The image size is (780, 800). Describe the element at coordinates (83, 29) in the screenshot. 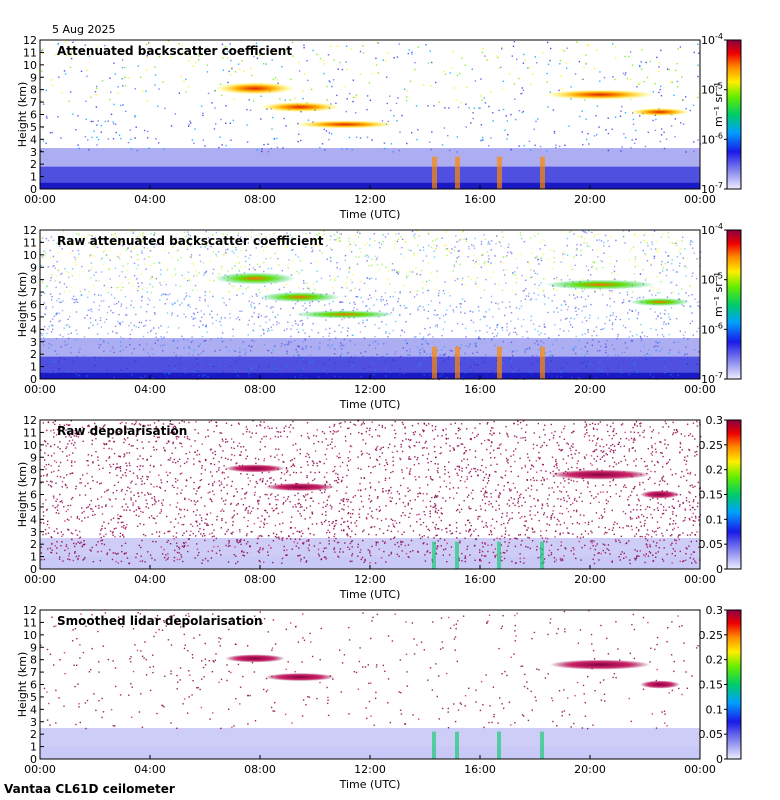

I see `date-label: 5 Aug 2025` at that location.